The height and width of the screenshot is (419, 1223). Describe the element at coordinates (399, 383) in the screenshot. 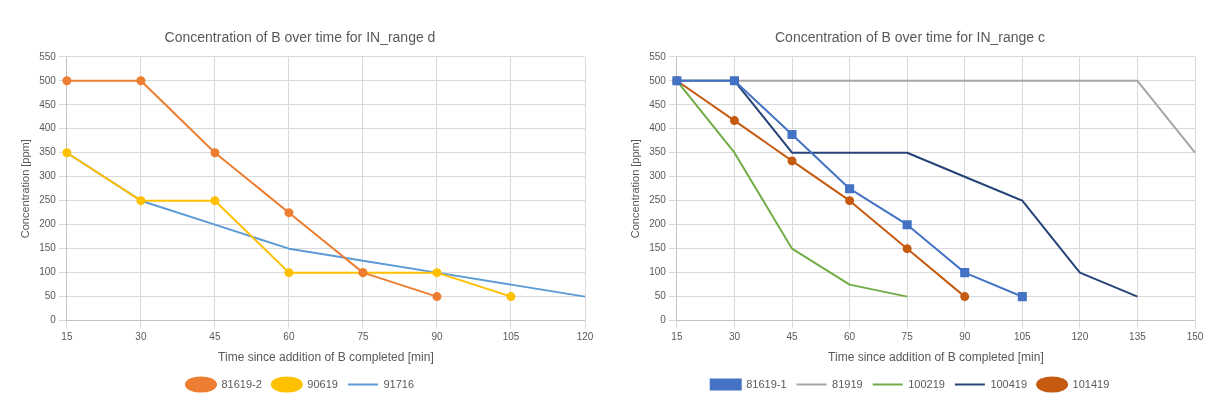

I see `legend-label: 91716` at that location.